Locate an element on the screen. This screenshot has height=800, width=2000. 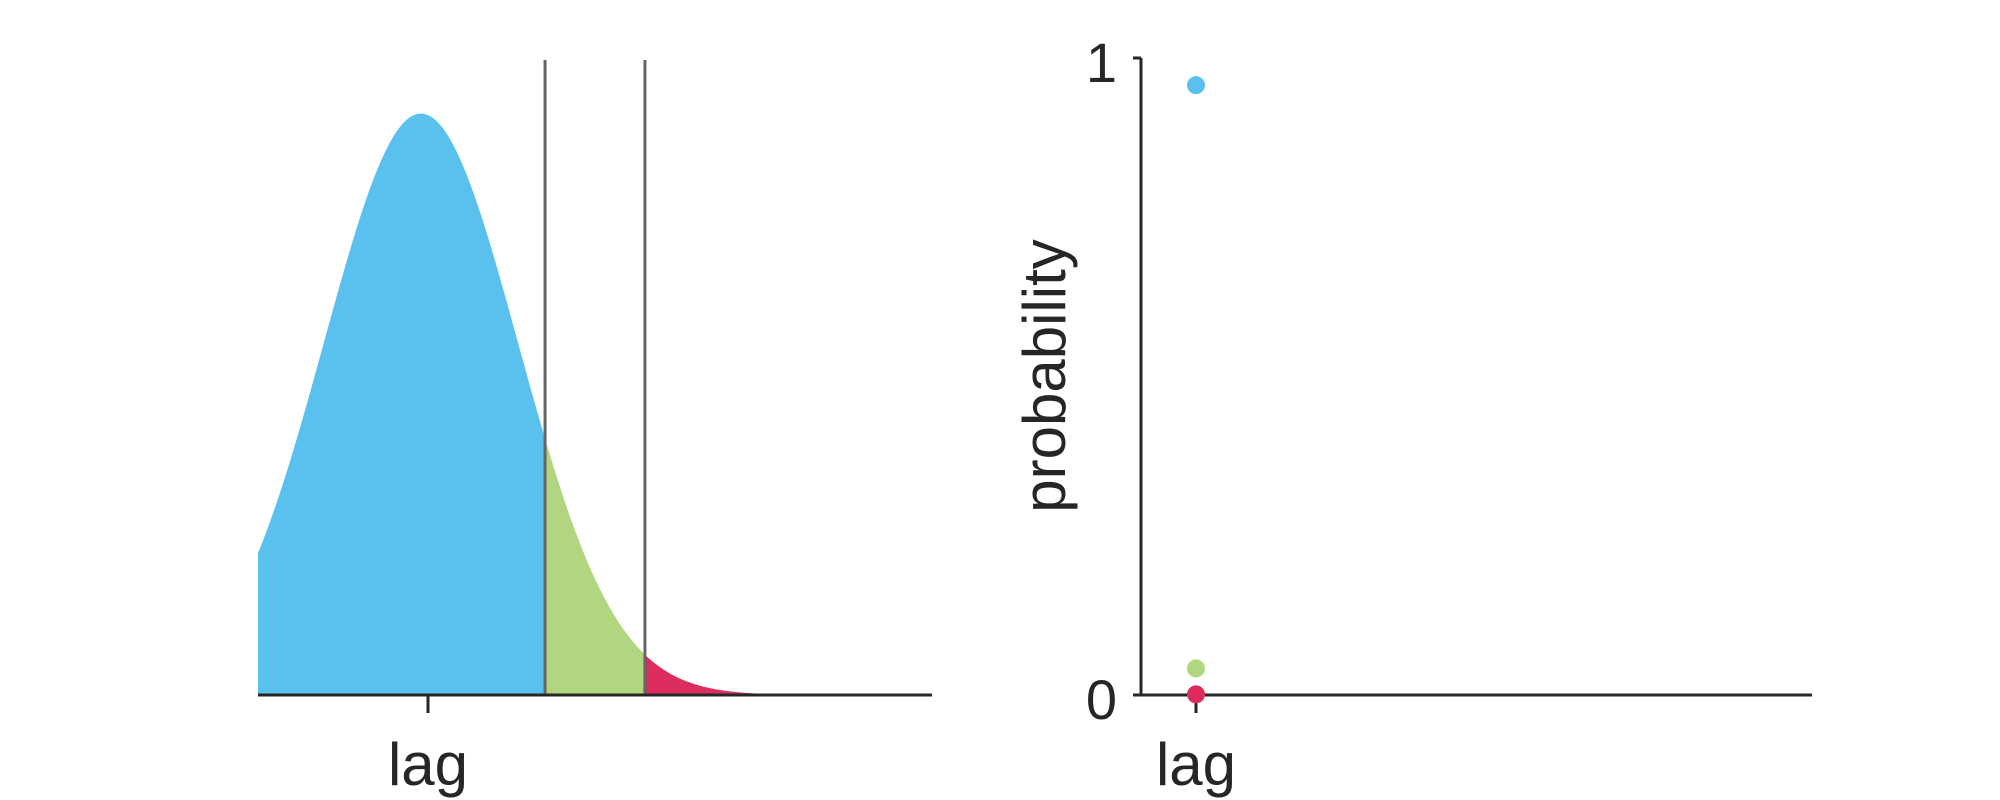
probability-points is located at coordinates (1196, 390).